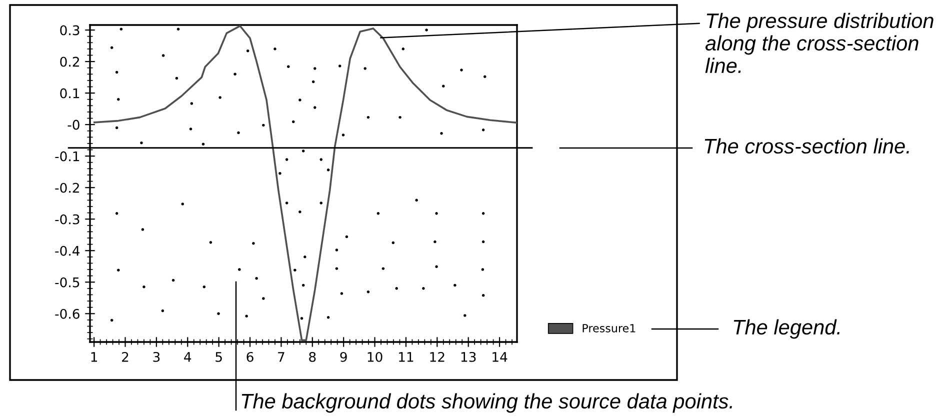 The image size is (952, 418). I want to click on y-tick-label: 0.2, so click(69, 61).